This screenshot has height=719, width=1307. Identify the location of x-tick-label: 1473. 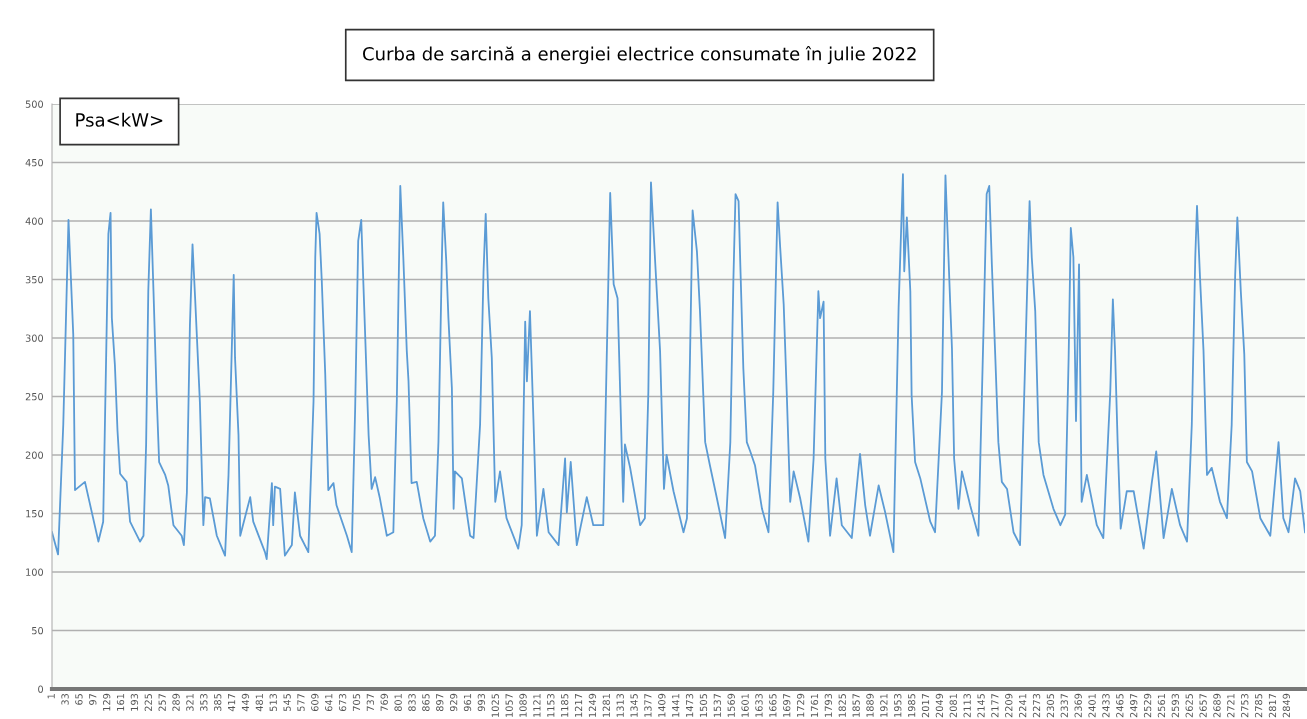
(689, 705).